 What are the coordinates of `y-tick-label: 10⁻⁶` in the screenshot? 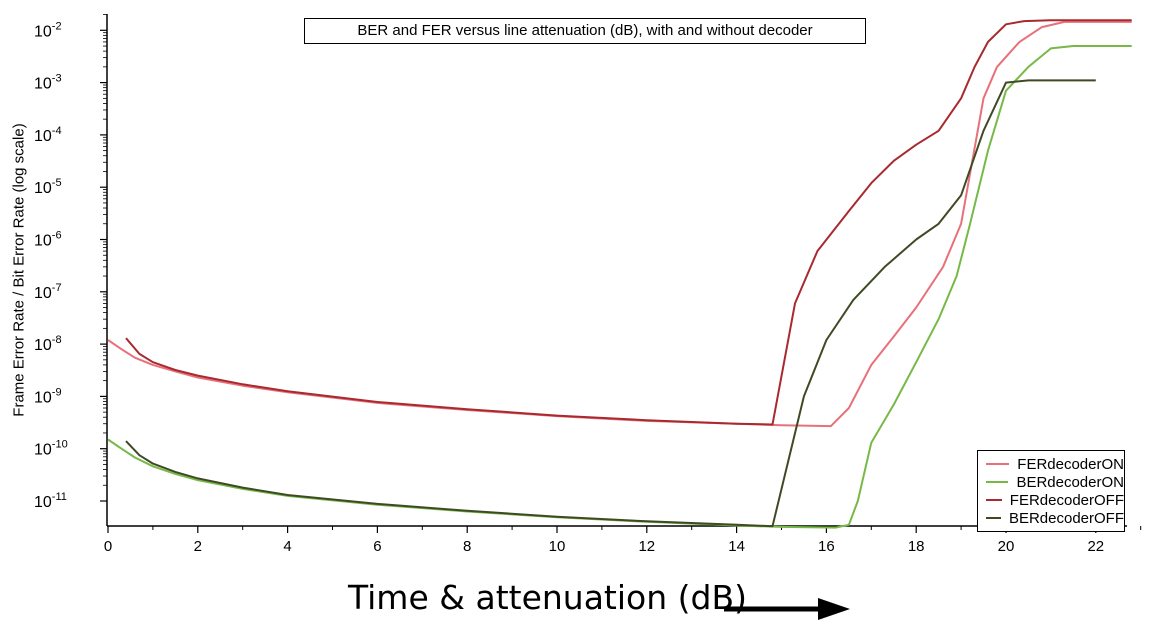 It's located at (48, 240).